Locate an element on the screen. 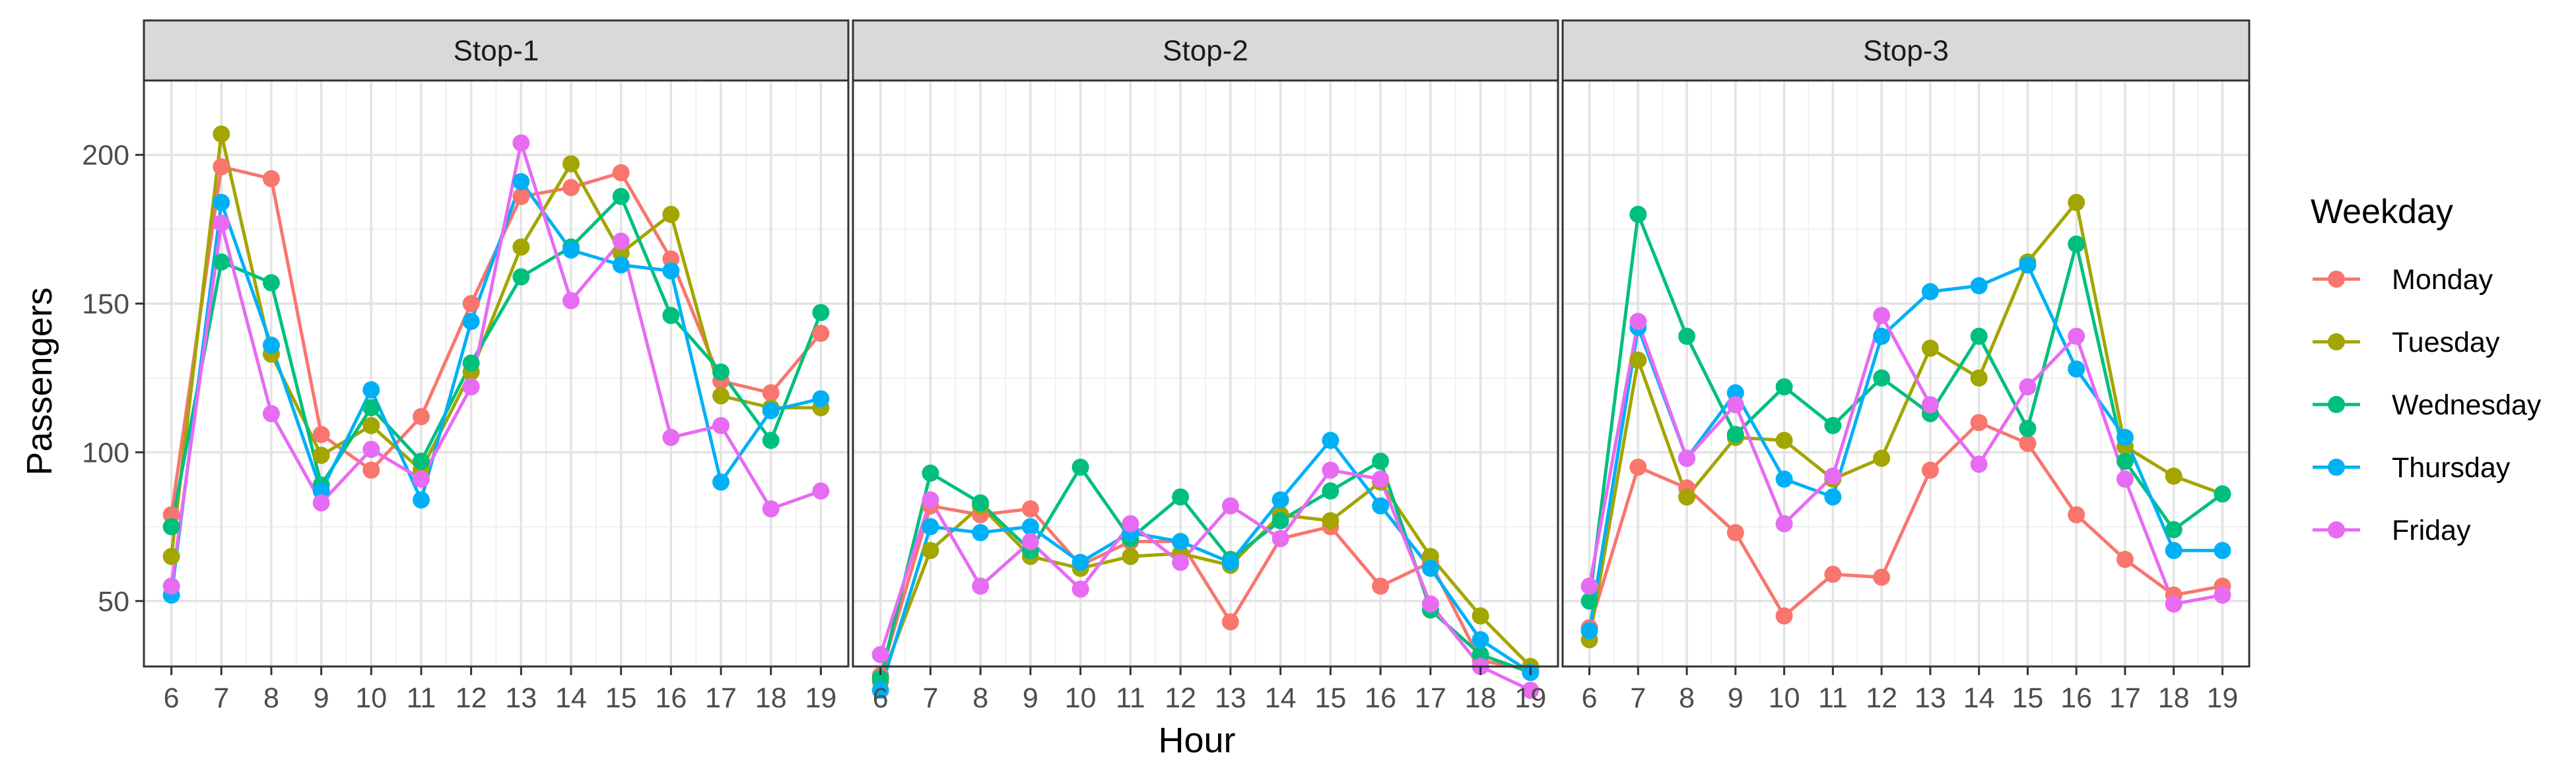  legend-item-friday: Friday is located at coordinates (2392, 530).